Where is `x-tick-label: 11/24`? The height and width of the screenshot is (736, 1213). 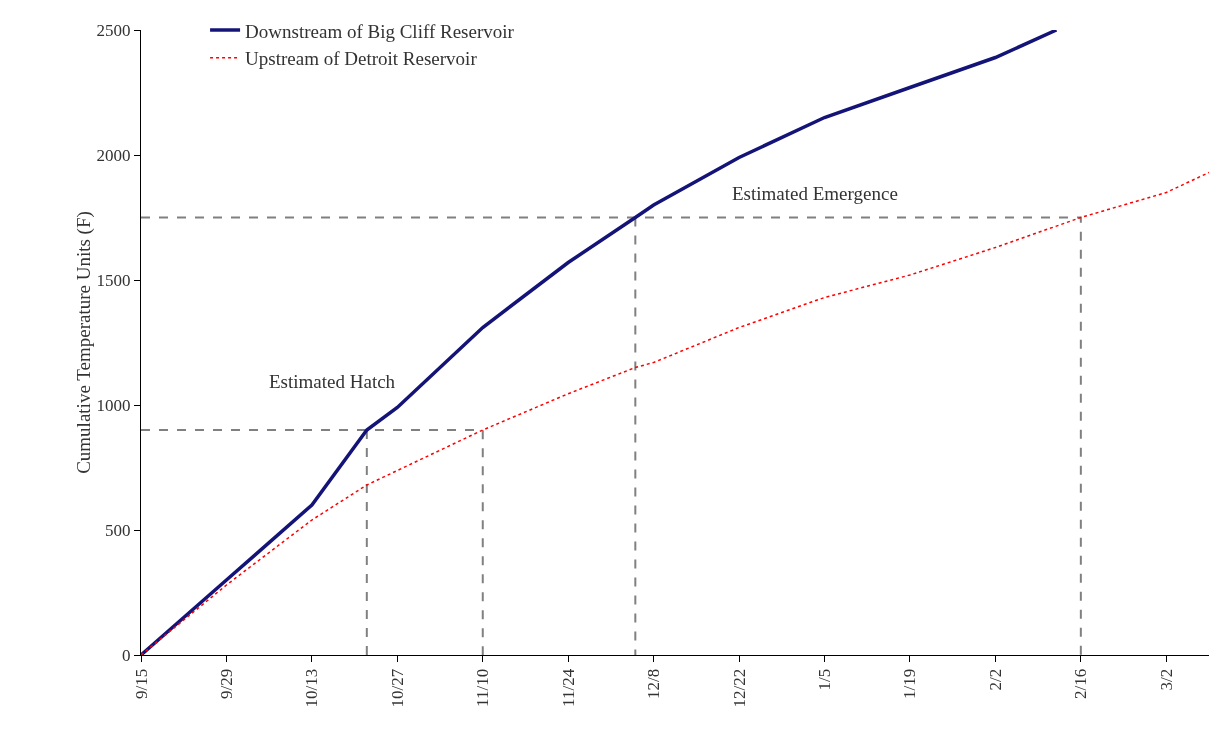 x-tick-label: 11/24 is located at coordinates (568, 687).